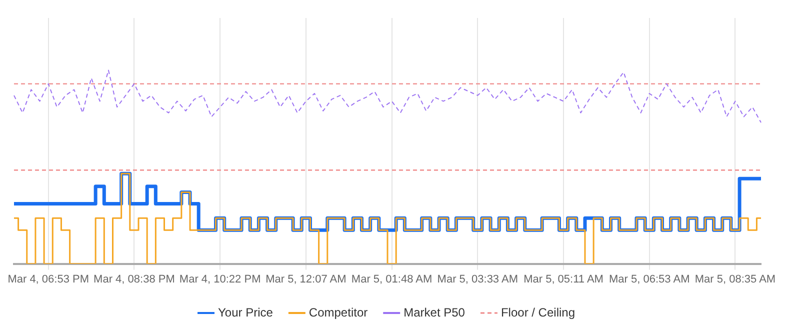 Image resolution: width=791 pixels, height=333 pixels. What do you see at coordinates (735, 279) in the screenshot?
I see `x-tick-label: Mar 5, 08:35 AM` at bounding box center [735, 279].